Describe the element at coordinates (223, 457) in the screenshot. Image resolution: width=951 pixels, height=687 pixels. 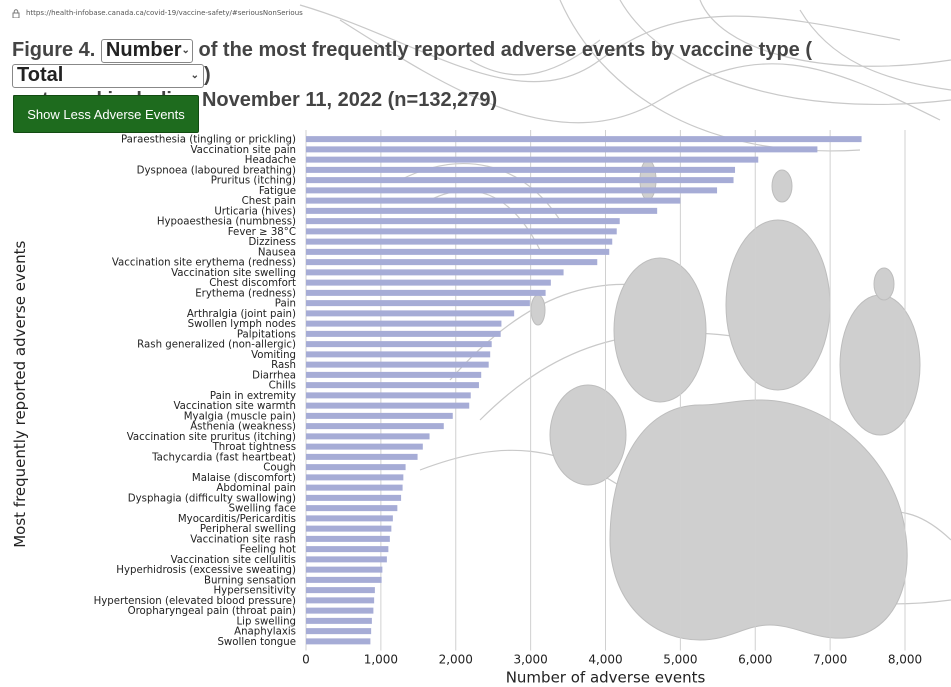
I see `category-label: Tachycardia (fast heartbeat)` at that location.